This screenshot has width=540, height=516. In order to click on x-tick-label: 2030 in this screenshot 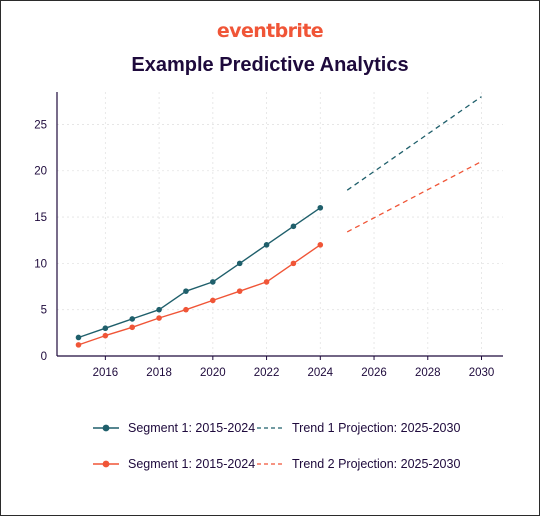, I will do `click(482, 373)`.